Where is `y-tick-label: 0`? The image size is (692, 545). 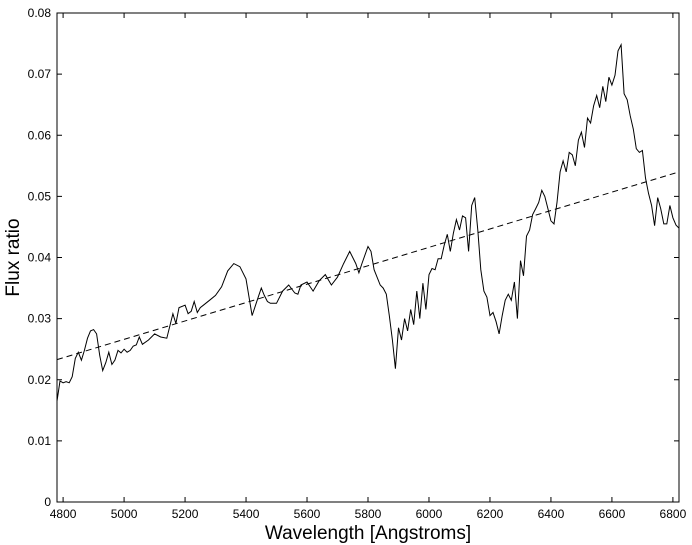
y-tick-label: 0 is located at coordinates (47, 502).